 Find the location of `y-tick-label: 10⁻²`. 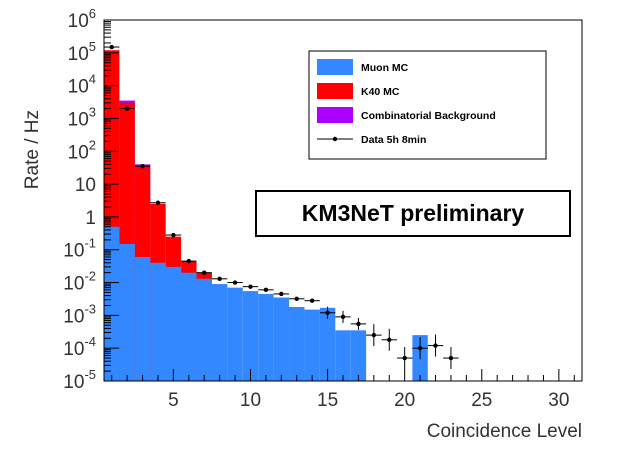

y-tick-label: 10⁻² is located at coordinates (79, 282).